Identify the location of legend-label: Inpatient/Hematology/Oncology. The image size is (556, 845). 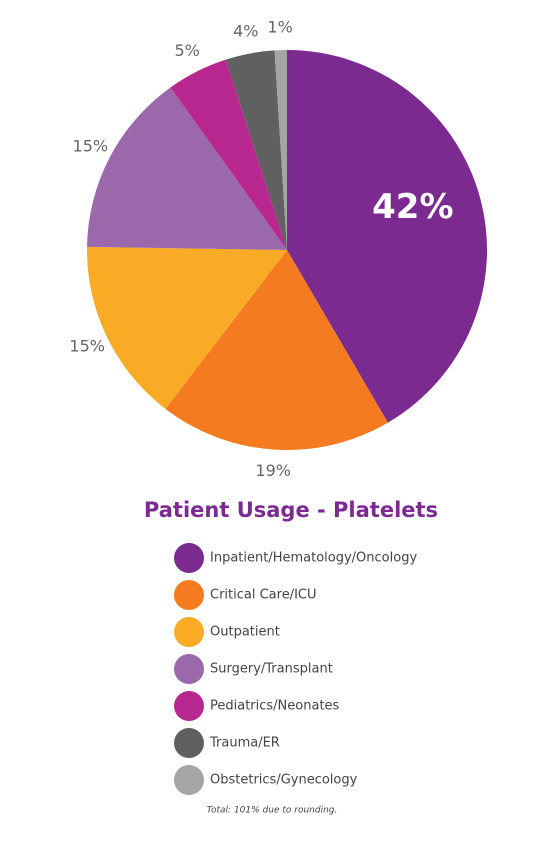
(313, 558).